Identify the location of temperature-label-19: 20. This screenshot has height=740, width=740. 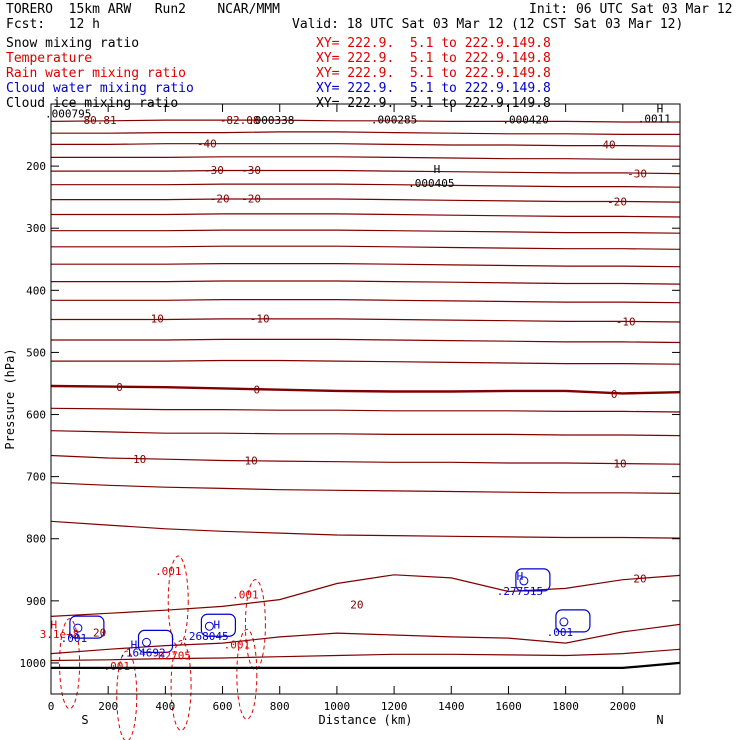
(356, 605).